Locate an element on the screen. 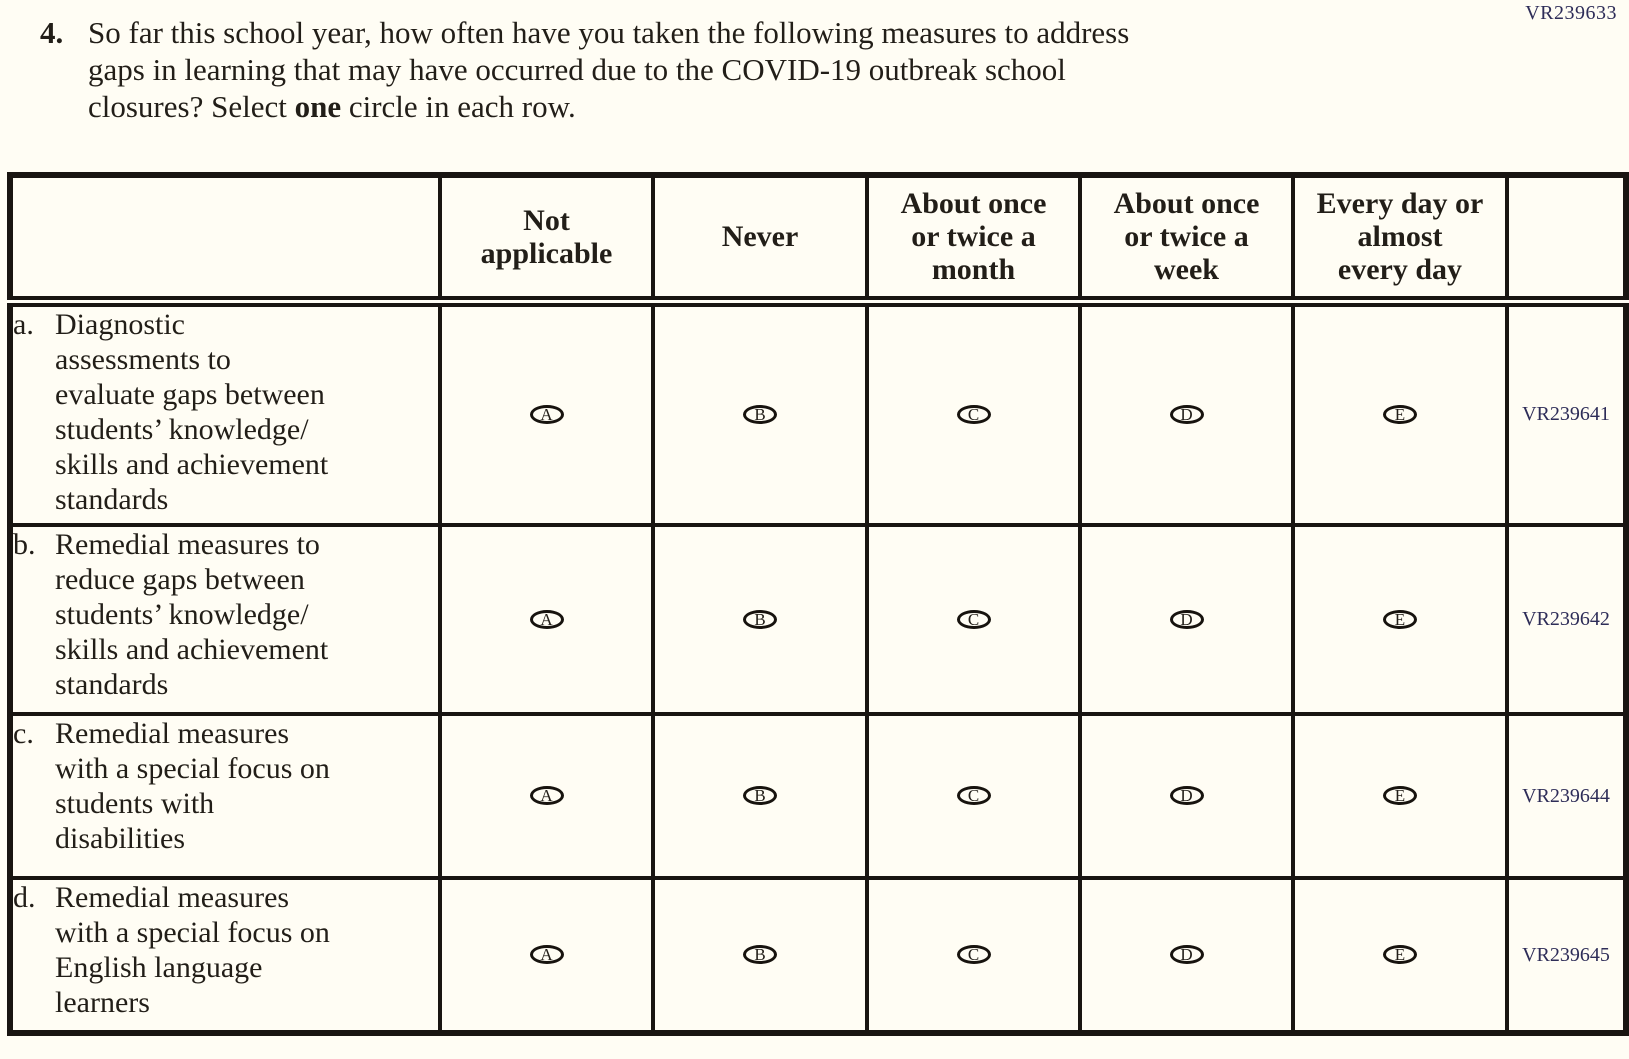 This screenshot has height=1059, width=1629. header-not-applicable: Not applicable is located at coordinates (546, 240).